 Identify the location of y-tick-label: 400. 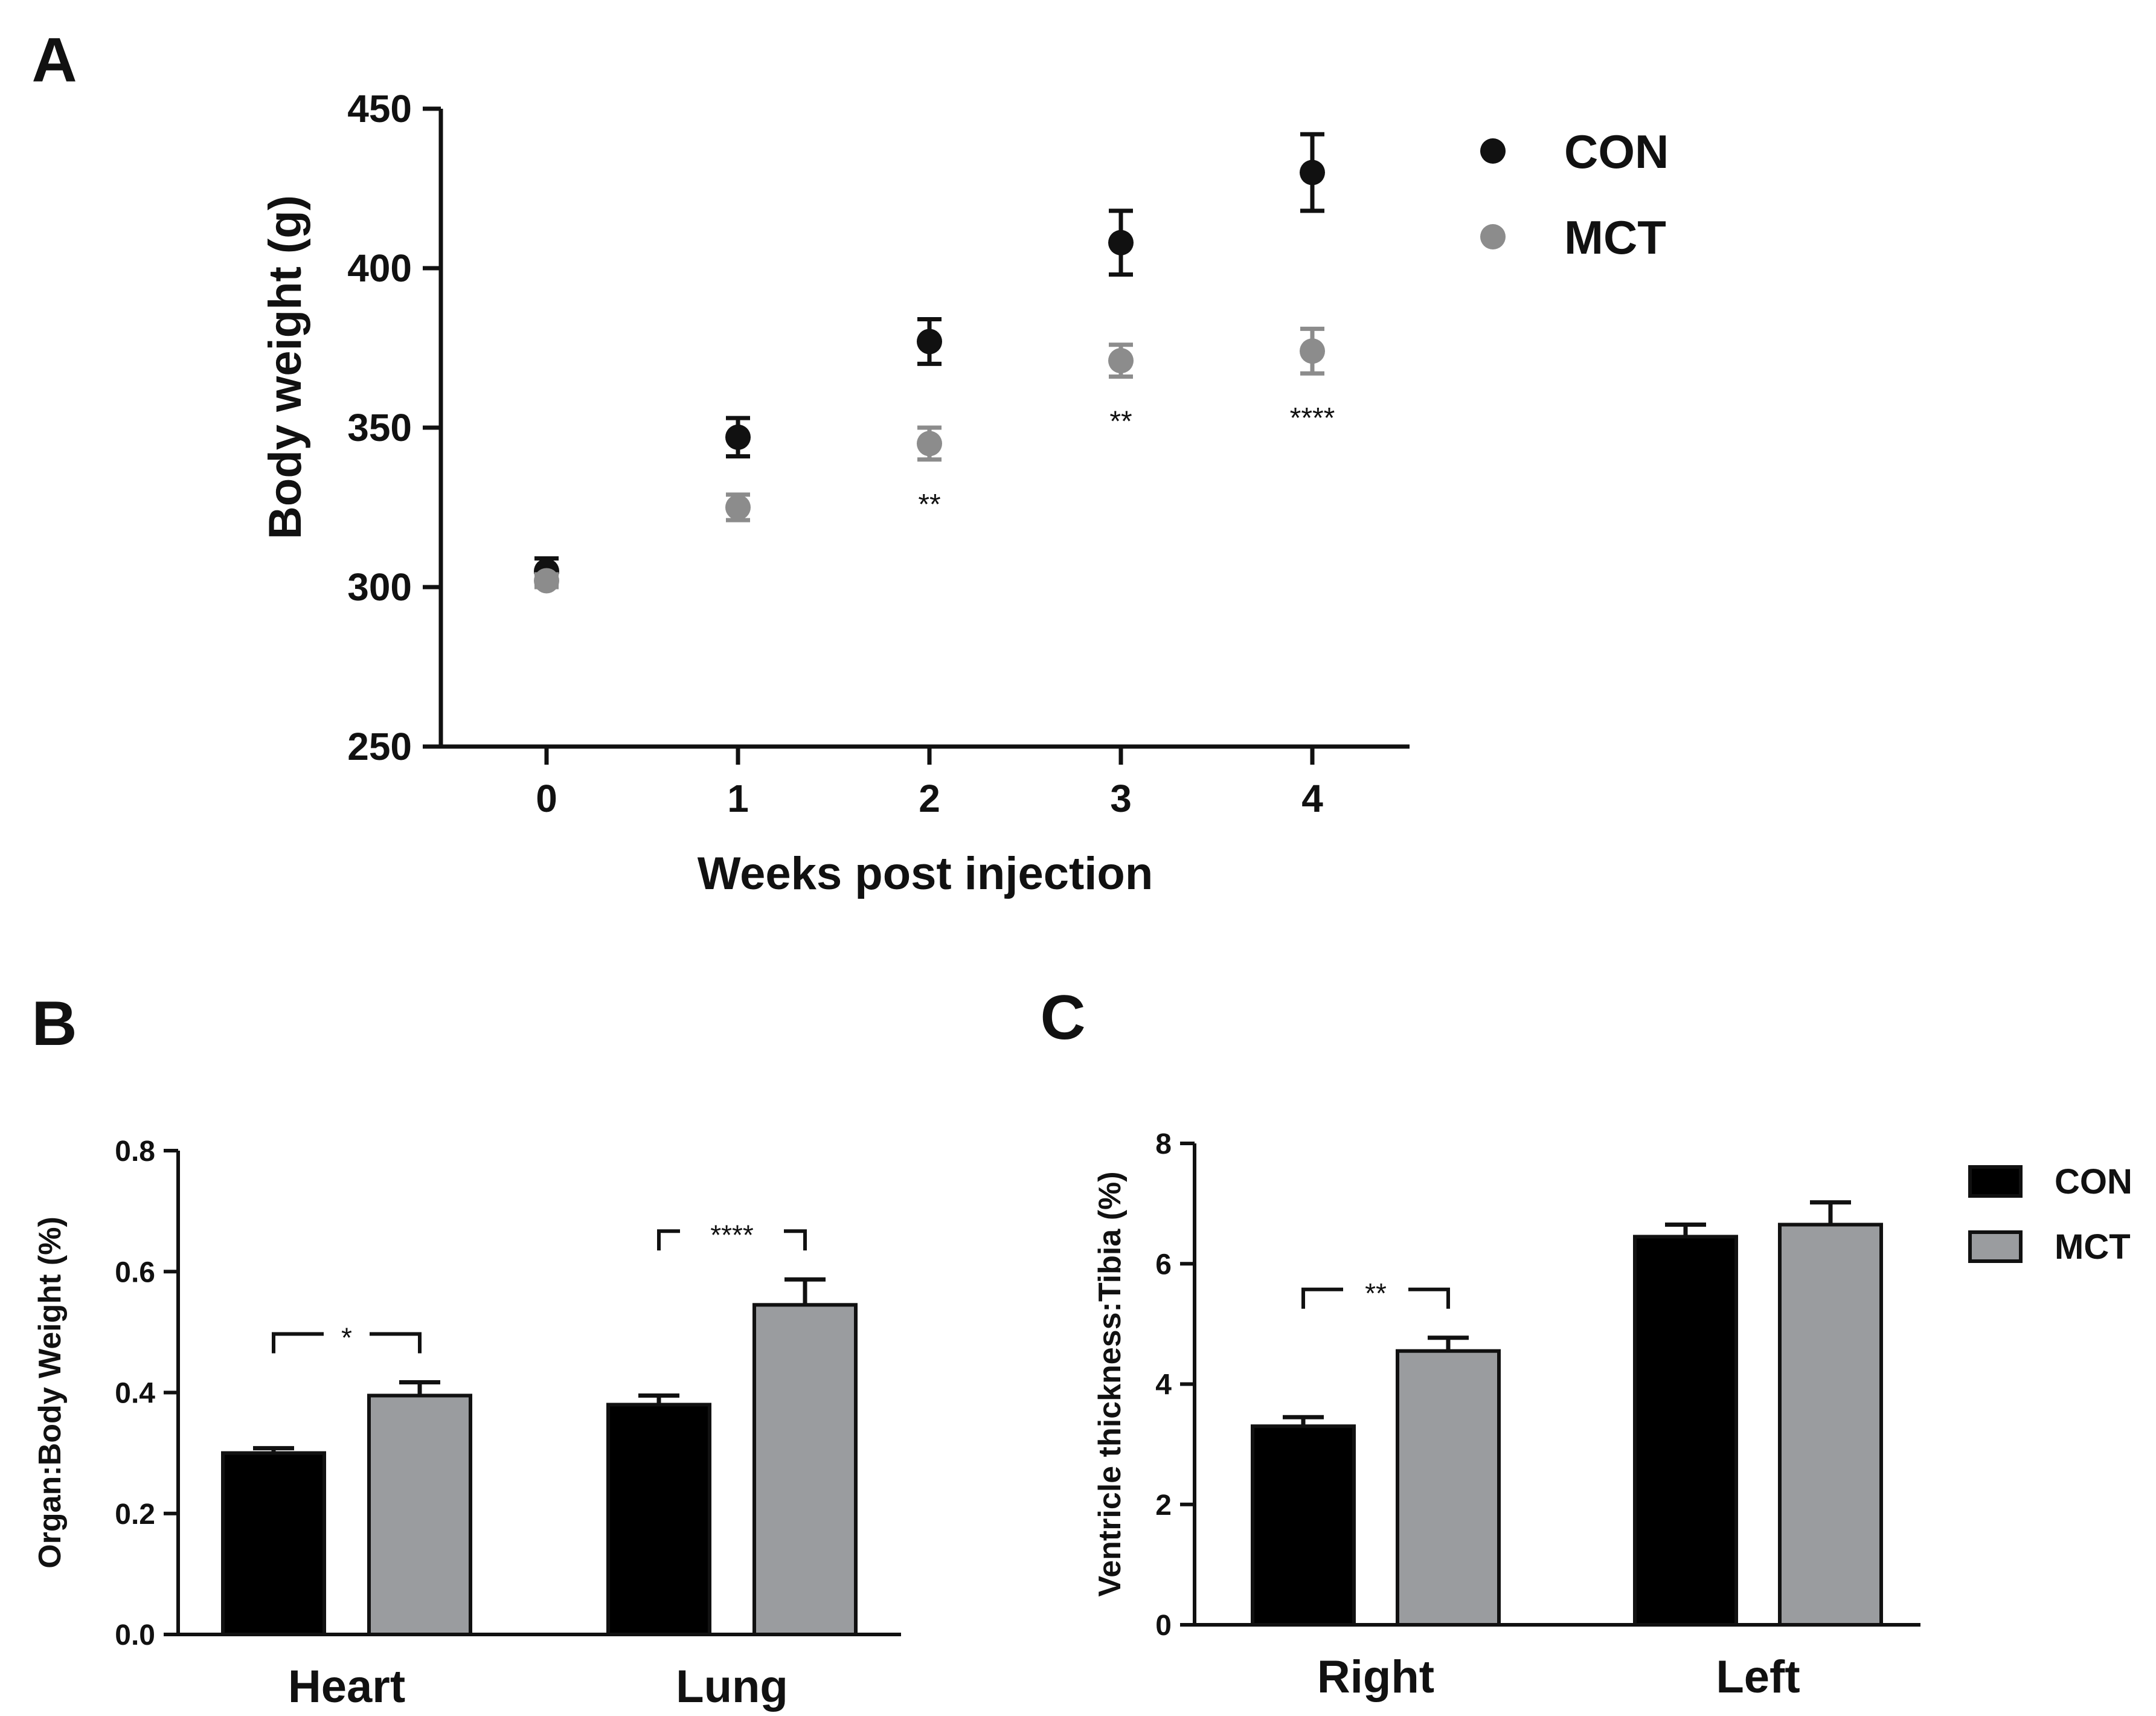
(379, 268).